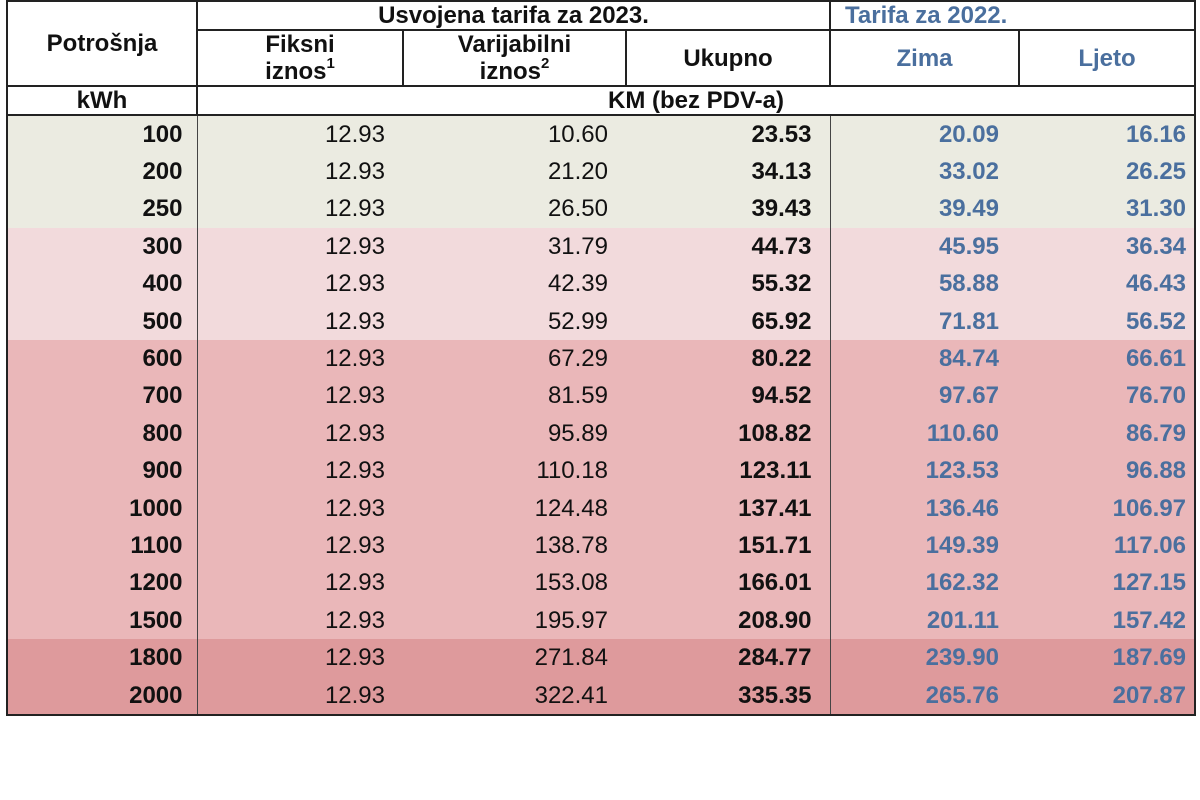  What do you see at coordinates (101, 508) in the screenshot?
I see `cell-kwh: 1000` at bounding box center [101, 508].